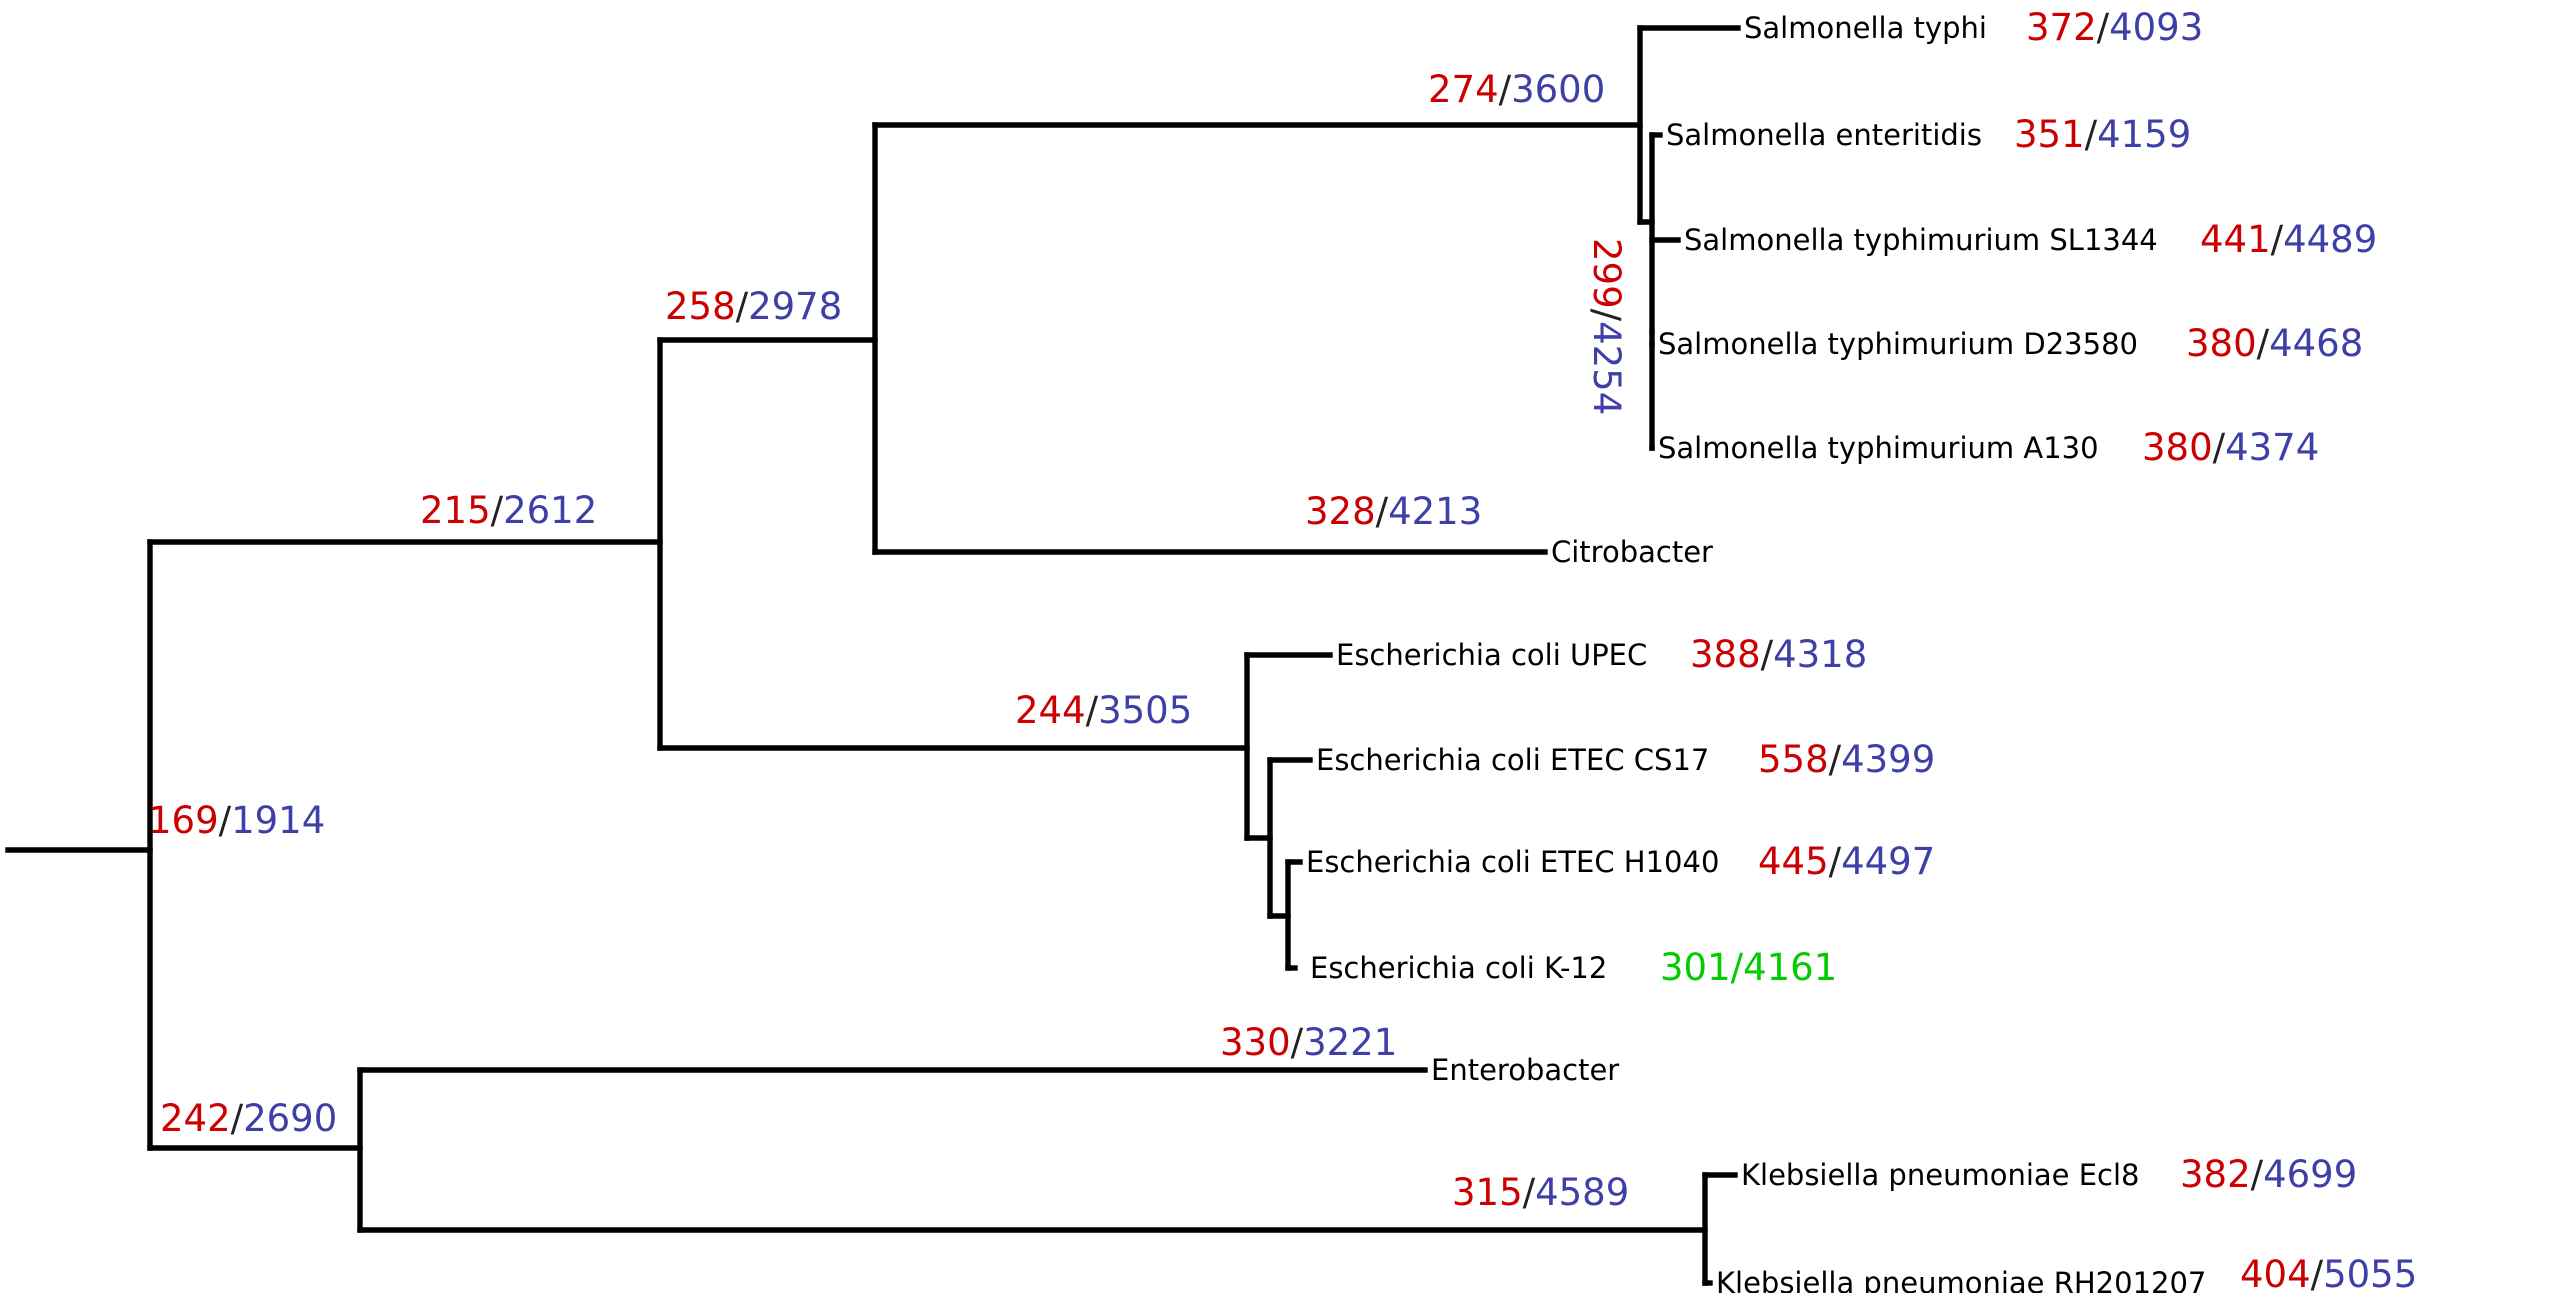 This screenshot has width=2568, height=1293. I want to click on leaf-counts-ecoli_k12: 301/4161, so click(1748, 967).